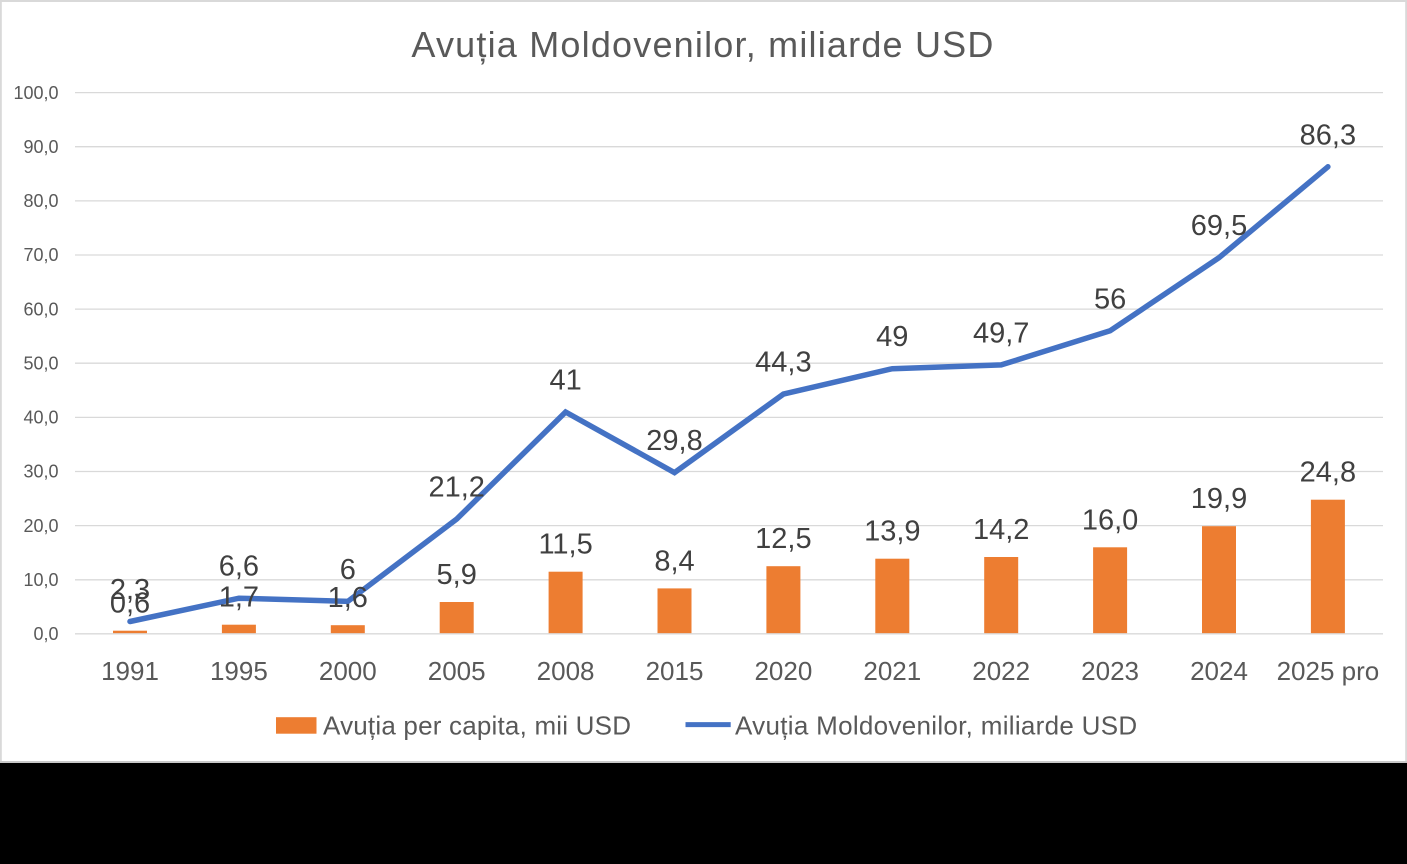  I want to click on svg-text: 2025 pro, so click(1328, 671).